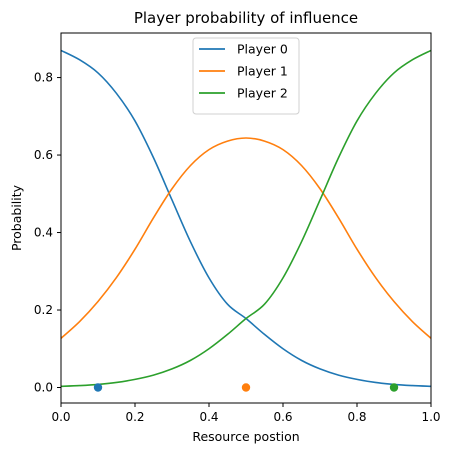  Describe the element at coordinates (262, 49) in the screenshot. I see `legend-label: Player 0` at that location.